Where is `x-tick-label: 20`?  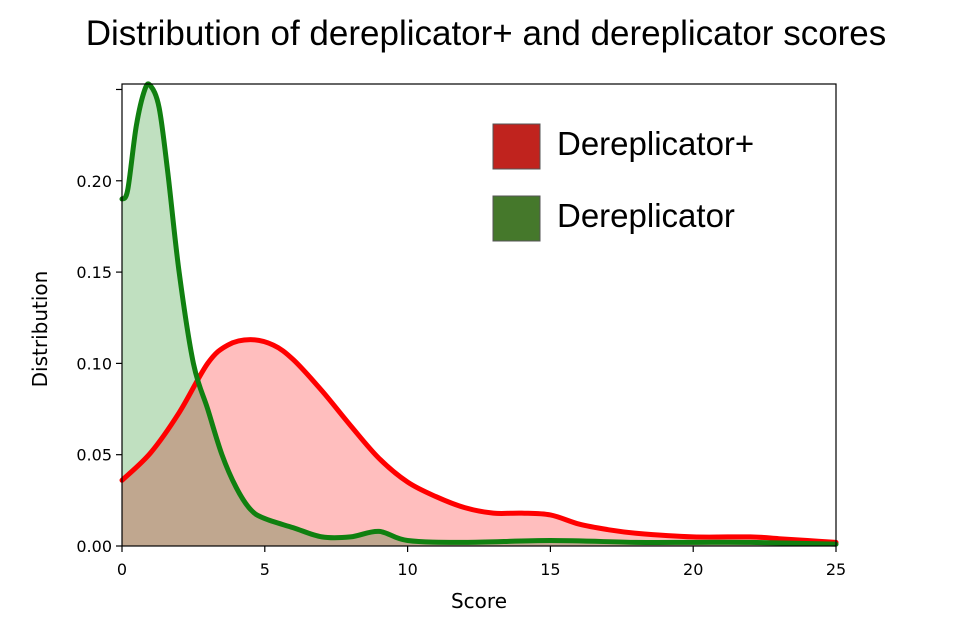
x-tick-label: 20 is located at coordinates (693, 569).